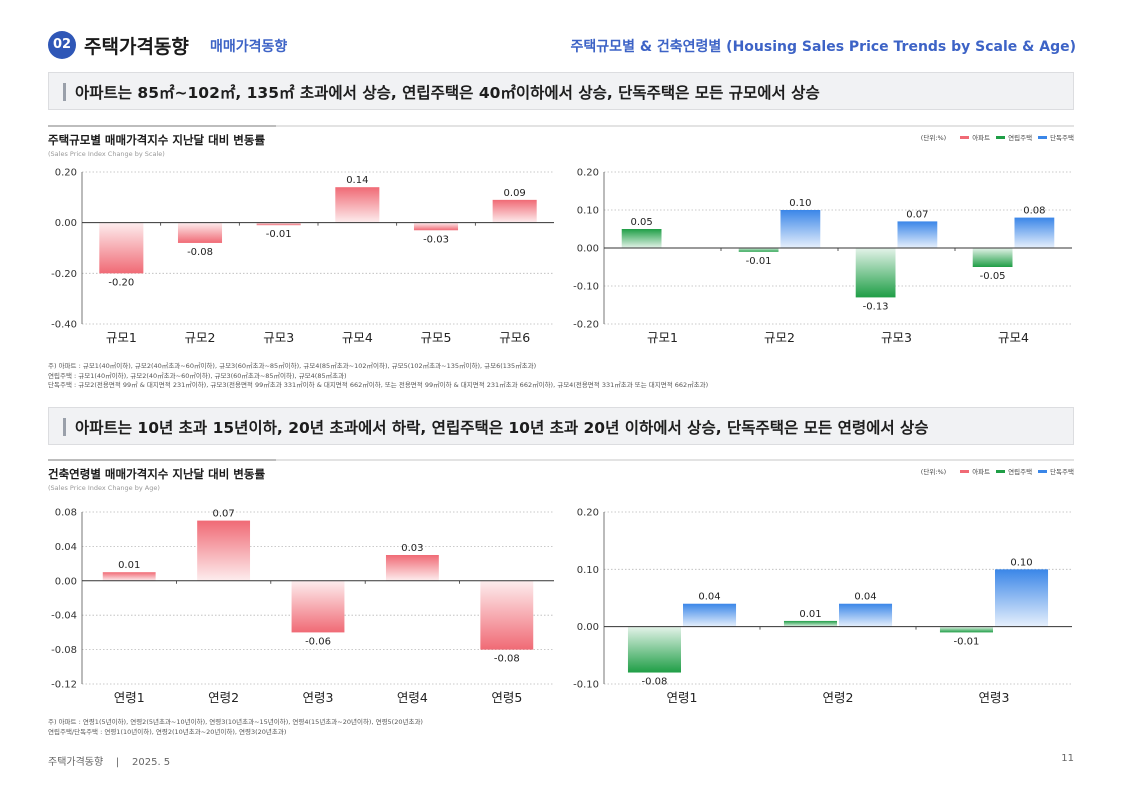 This screenshot has height=793, width=1122. I want to click on x-category-label: 규모4, so click(1013, 337).